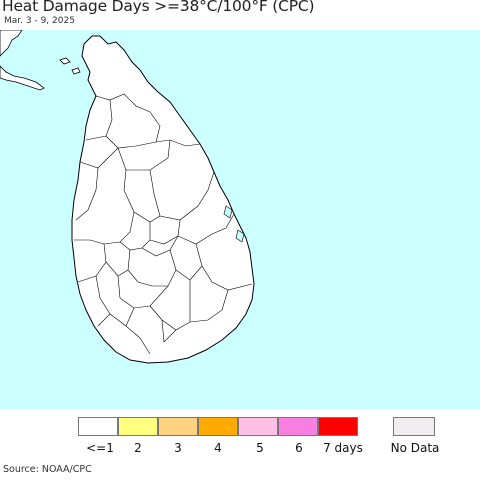 The height and width of the screenshot is (480, 480). Describe the element at coordinates (178, 448) in the screenshot. I see `legend-label-3: 3` at that location.